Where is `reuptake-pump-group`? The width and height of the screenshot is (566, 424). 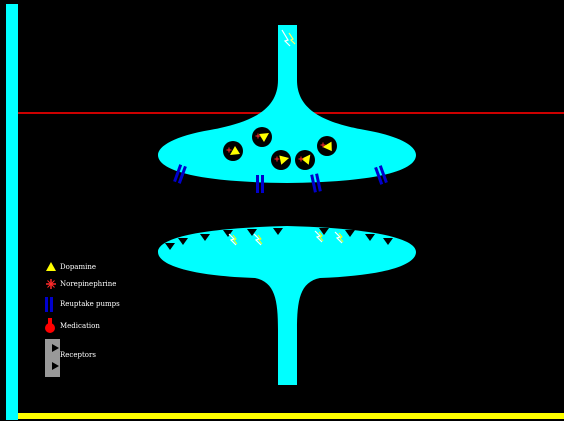
reuptake-pump-group is located at coordinates (280, 178).